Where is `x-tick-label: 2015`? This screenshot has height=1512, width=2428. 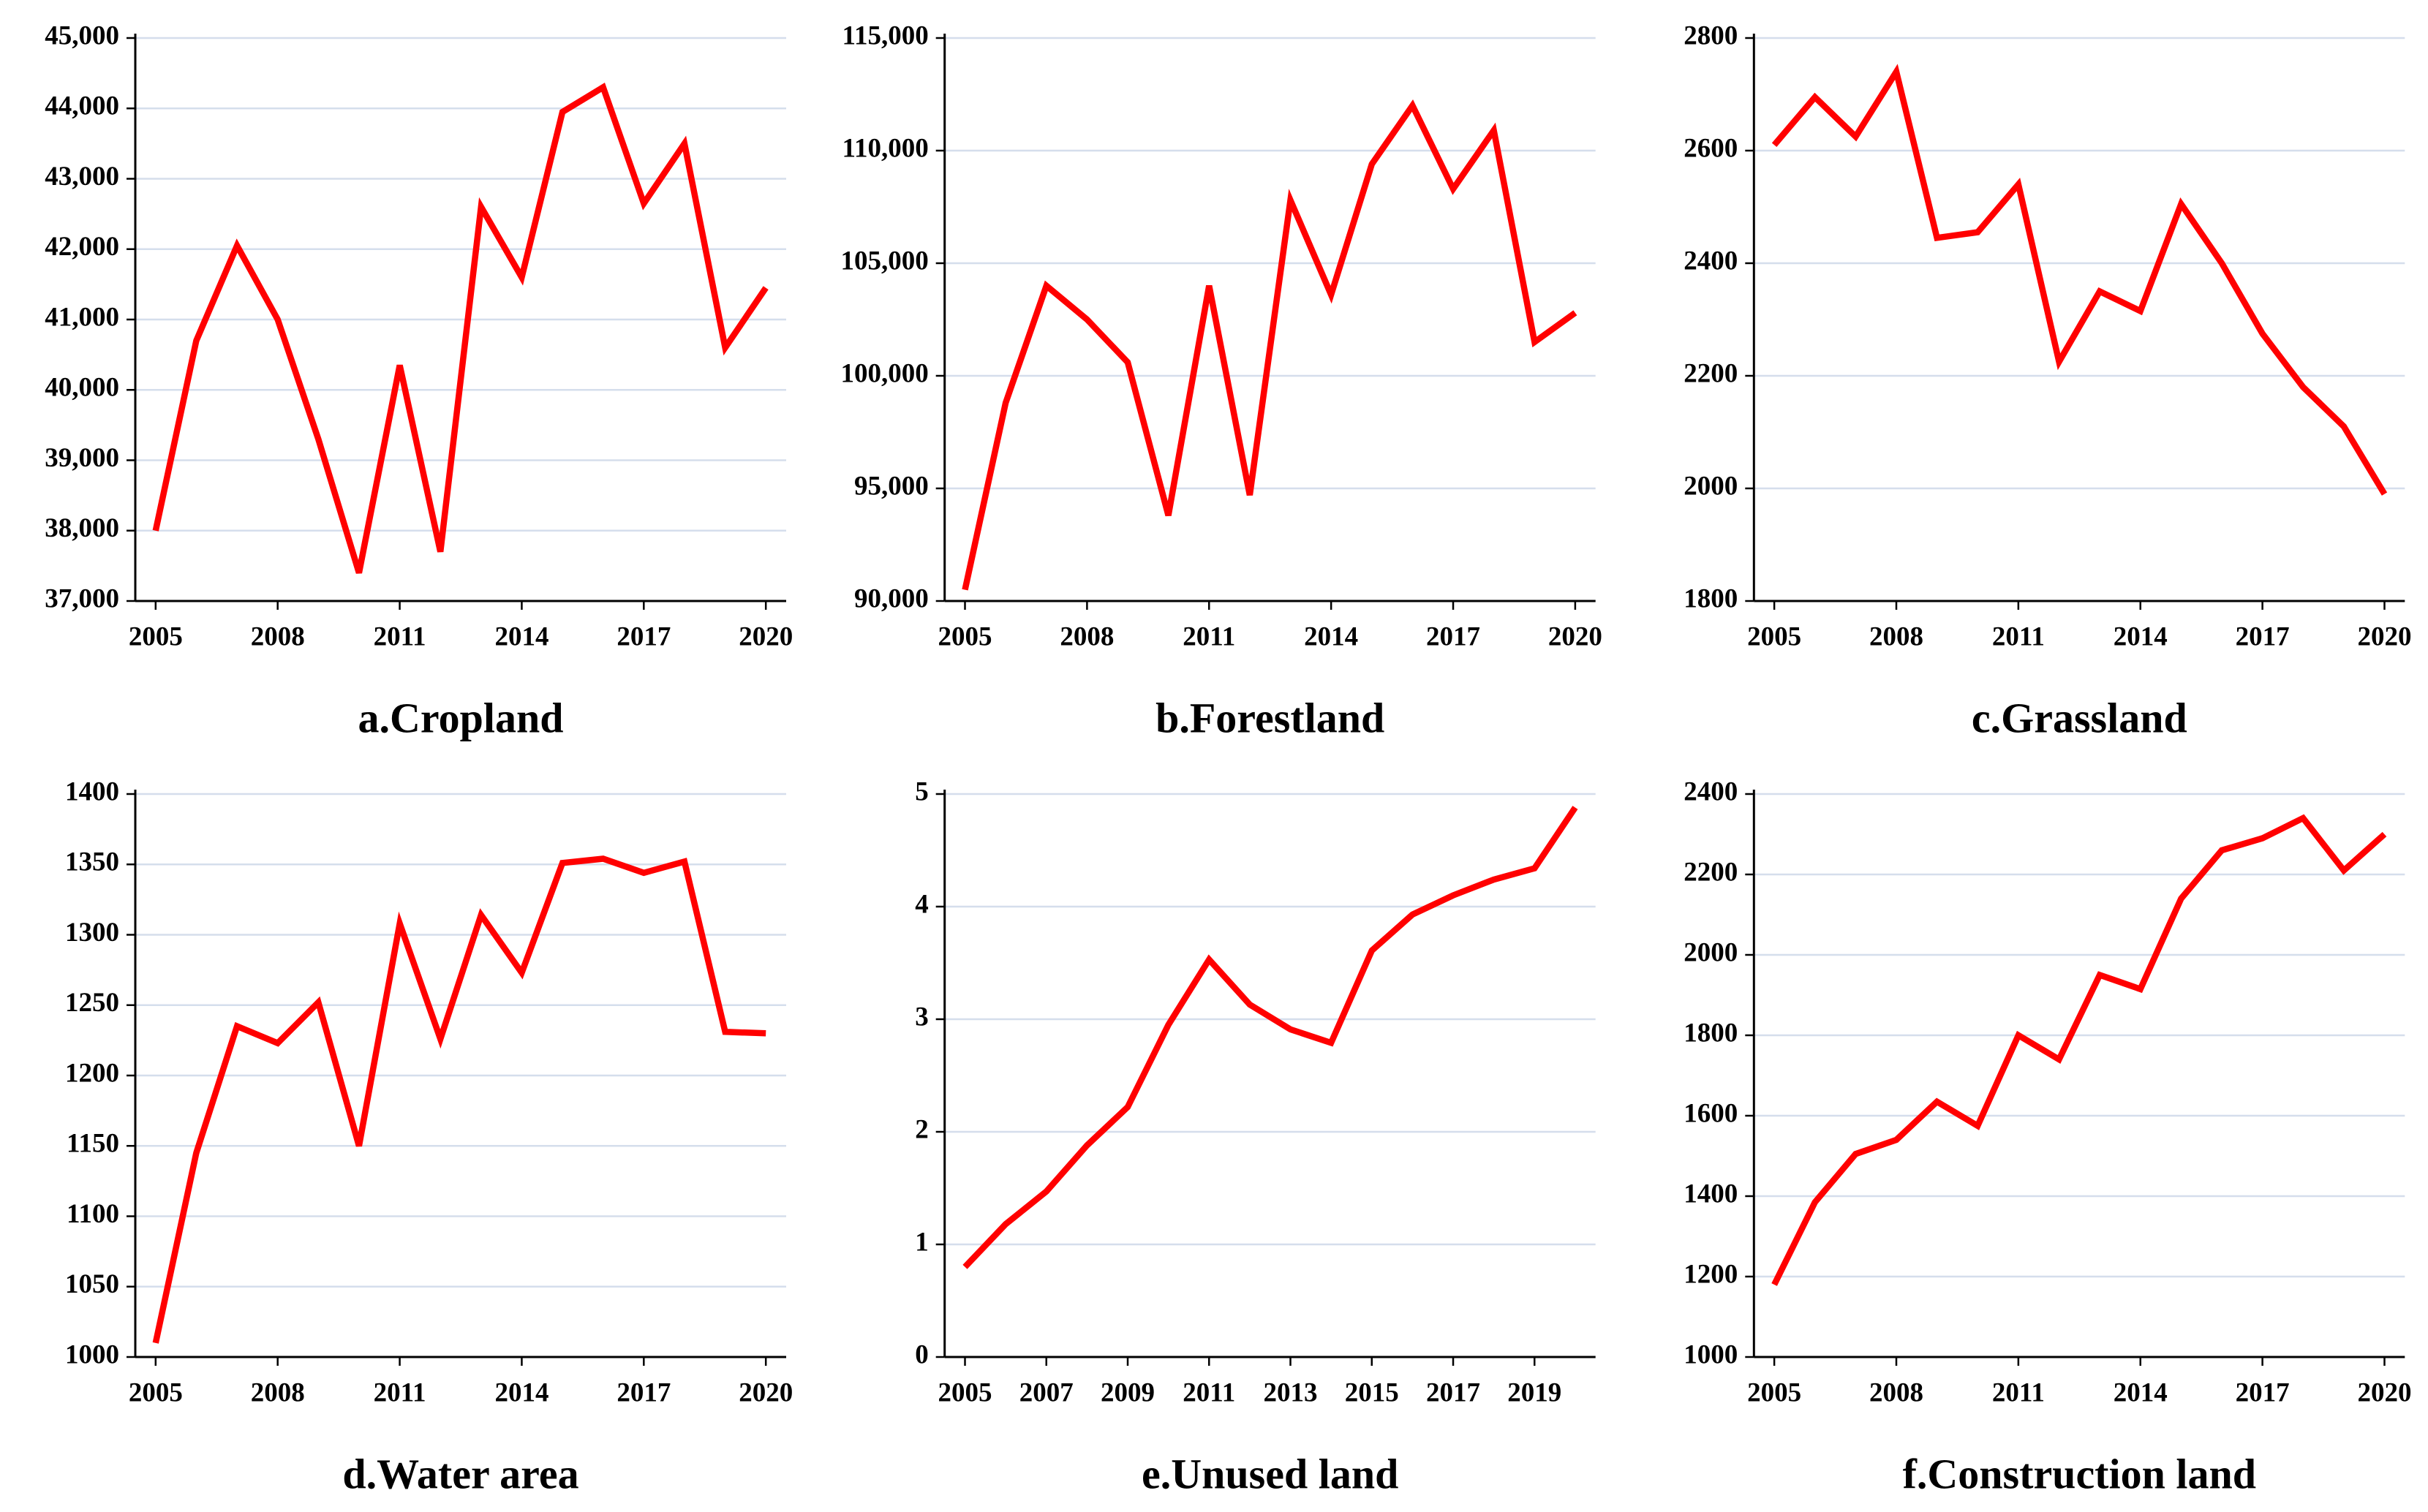 x-tick-label: 2015 is located at coordinates (1372, 1392).